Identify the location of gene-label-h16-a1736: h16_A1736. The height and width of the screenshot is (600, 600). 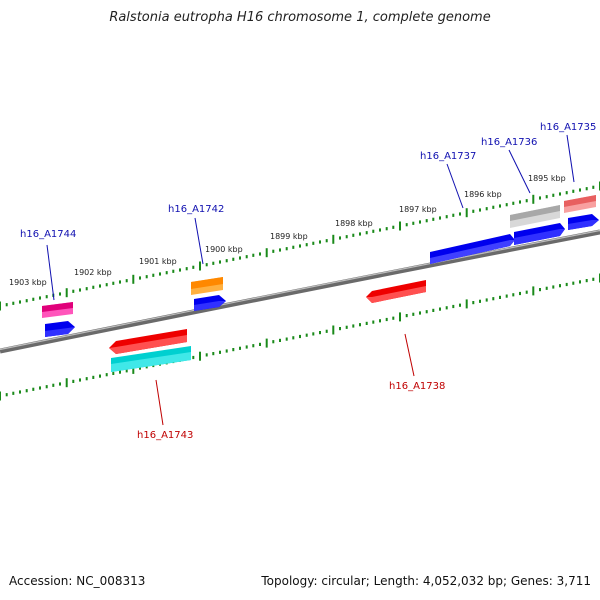
(509, 142).